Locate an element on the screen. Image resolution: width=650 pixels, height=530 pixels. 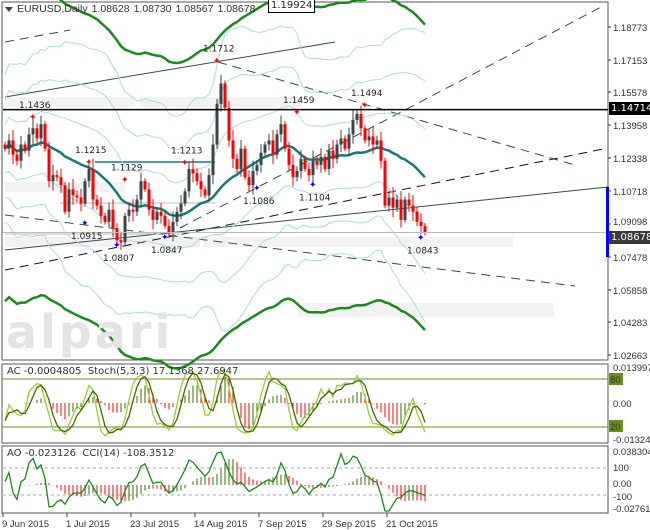
price-annotation: 1.1459 is located at coordinates (299, 101).